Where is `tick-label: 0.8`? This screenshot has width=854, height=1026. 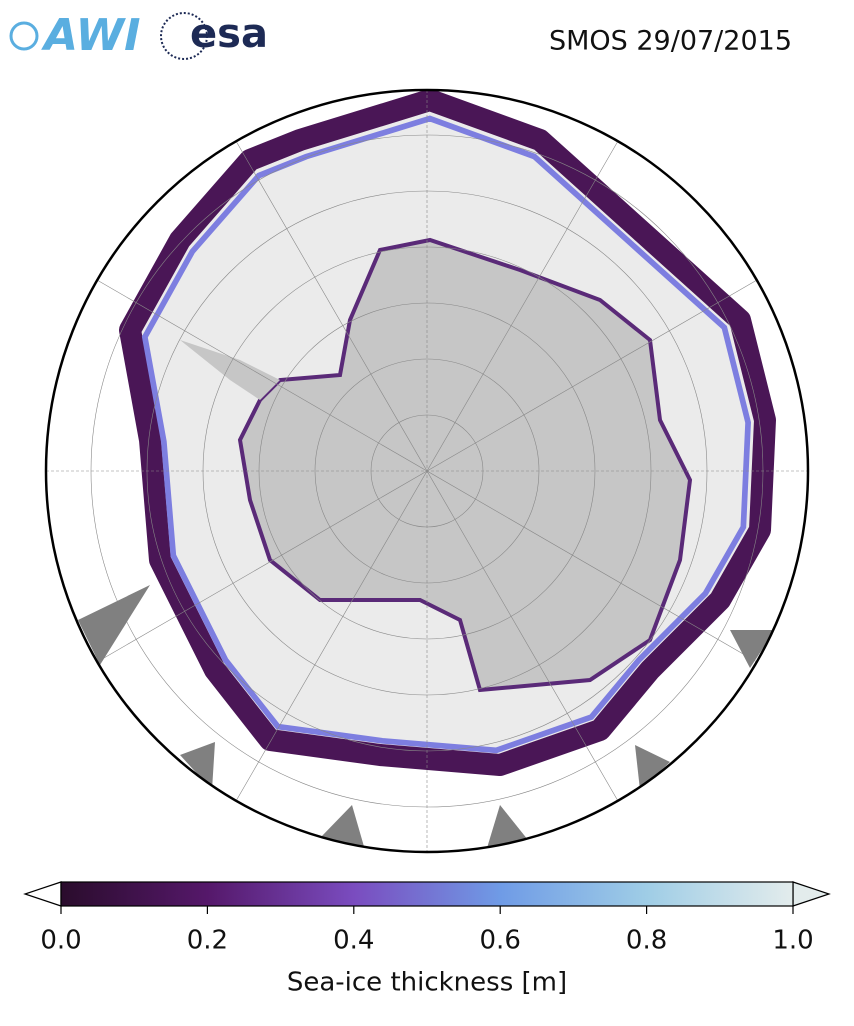
tick-label: 0.8 is located at coordinates (646, 941).